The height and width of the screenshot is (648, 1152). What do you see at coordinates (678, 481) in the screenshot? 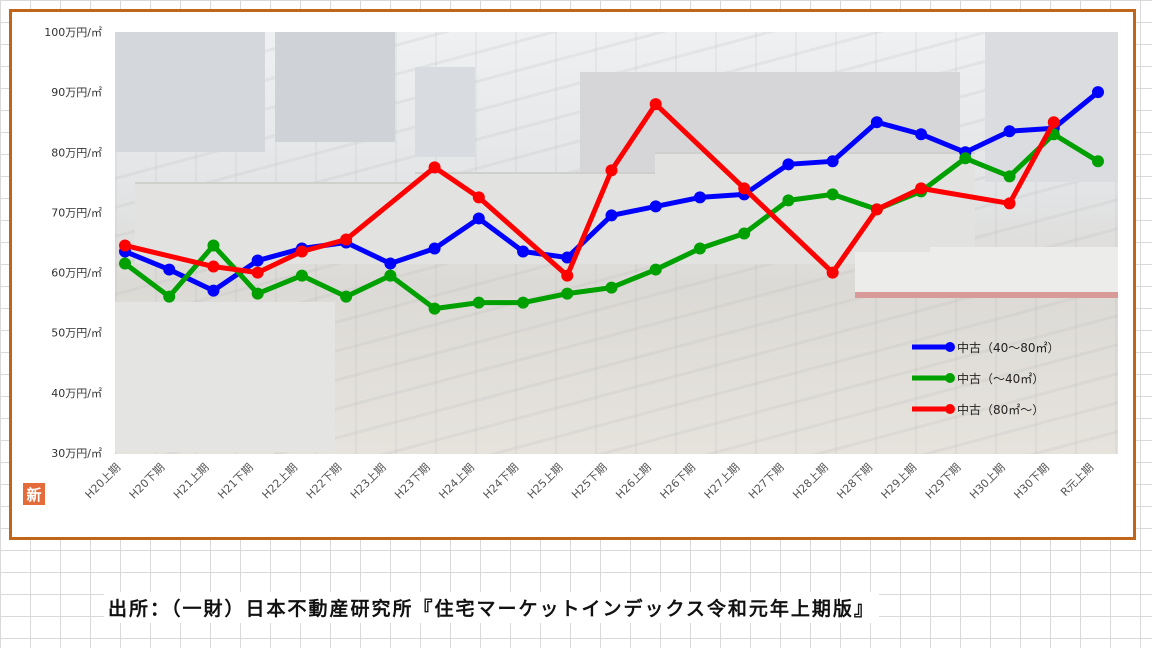
I see `x-tick-label: H26下期` at bounding box center [678, 481].